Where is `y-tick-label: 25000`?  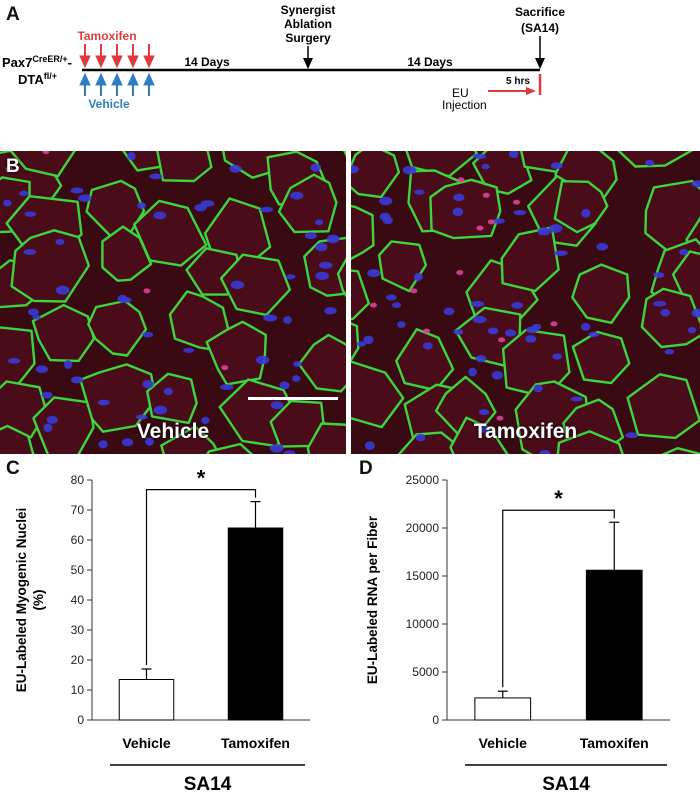 y-tick-label: 25000 is located at coordinates (423, 480).